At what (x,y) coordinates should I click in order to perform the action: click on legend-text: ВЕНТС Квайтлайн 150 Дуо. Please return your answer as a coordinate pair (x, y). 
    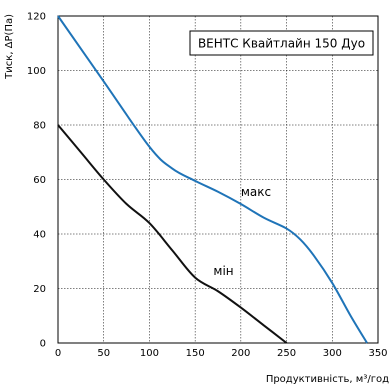
    Looking at the image, I should click on (281, 44).